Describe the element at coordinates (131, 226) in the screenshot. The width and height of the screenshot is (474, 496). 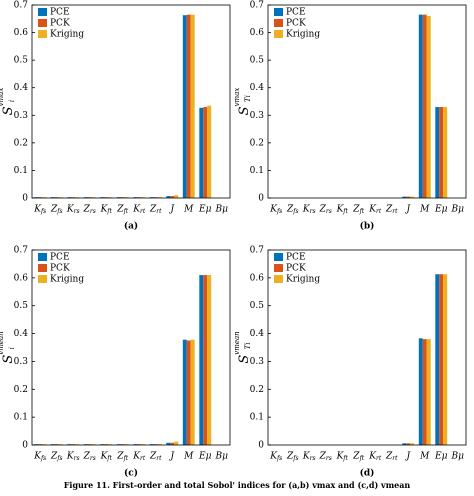
I see `panel-caption: (a)` at that location.